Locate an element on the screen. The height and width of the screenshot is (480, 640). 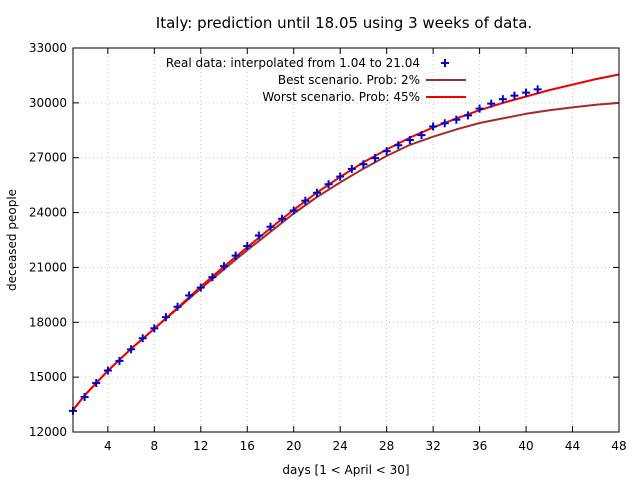
x-tick-label: 28 is located at coordinates (386, 446).